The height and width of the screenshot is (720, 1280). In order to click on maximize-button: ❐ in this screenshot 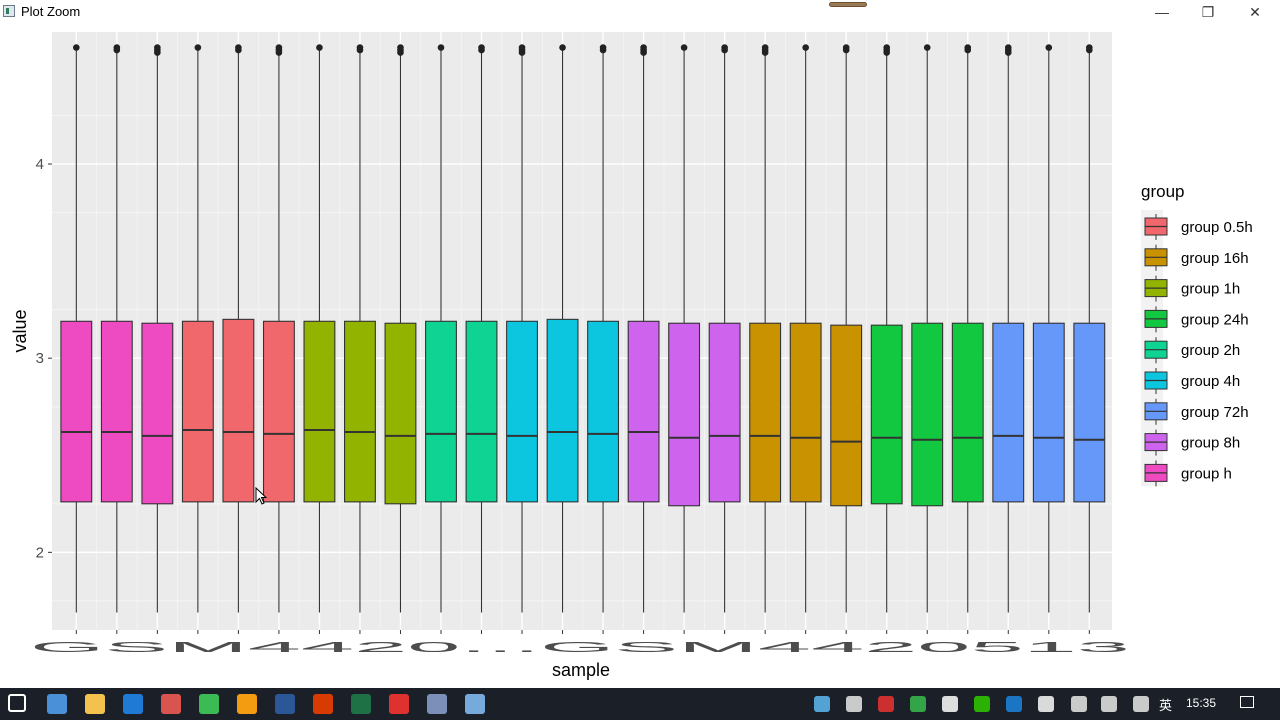, I will do `click(1208, 11)`.